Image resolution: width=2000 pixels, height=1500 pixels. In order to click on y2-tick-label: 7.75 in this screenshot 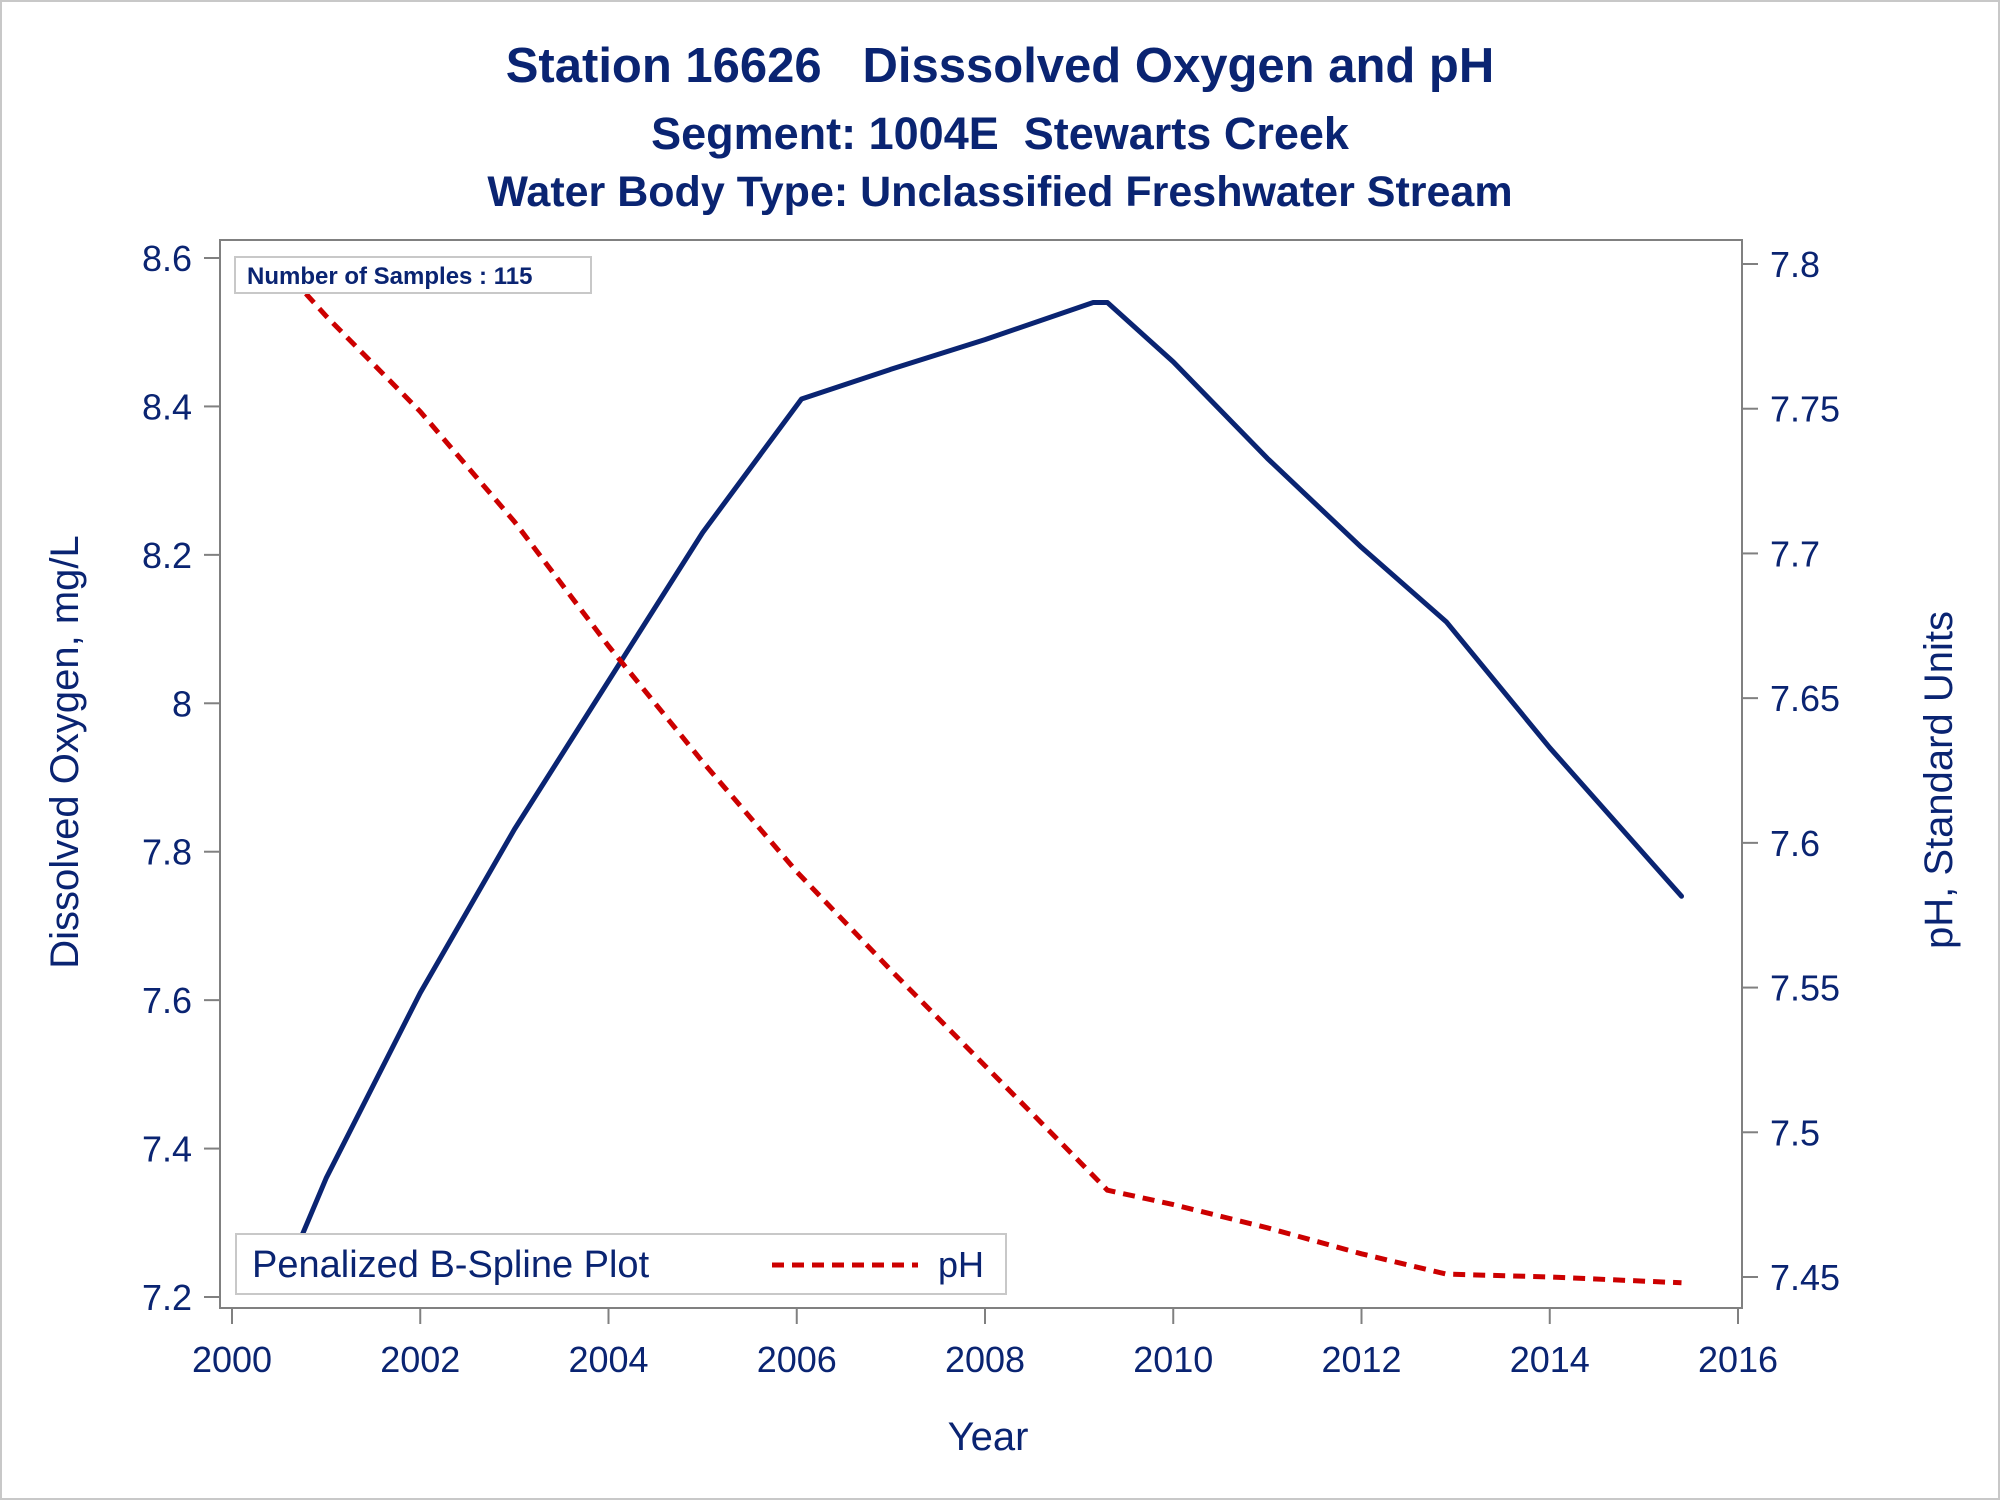, I will do `click(1805, 409)`.